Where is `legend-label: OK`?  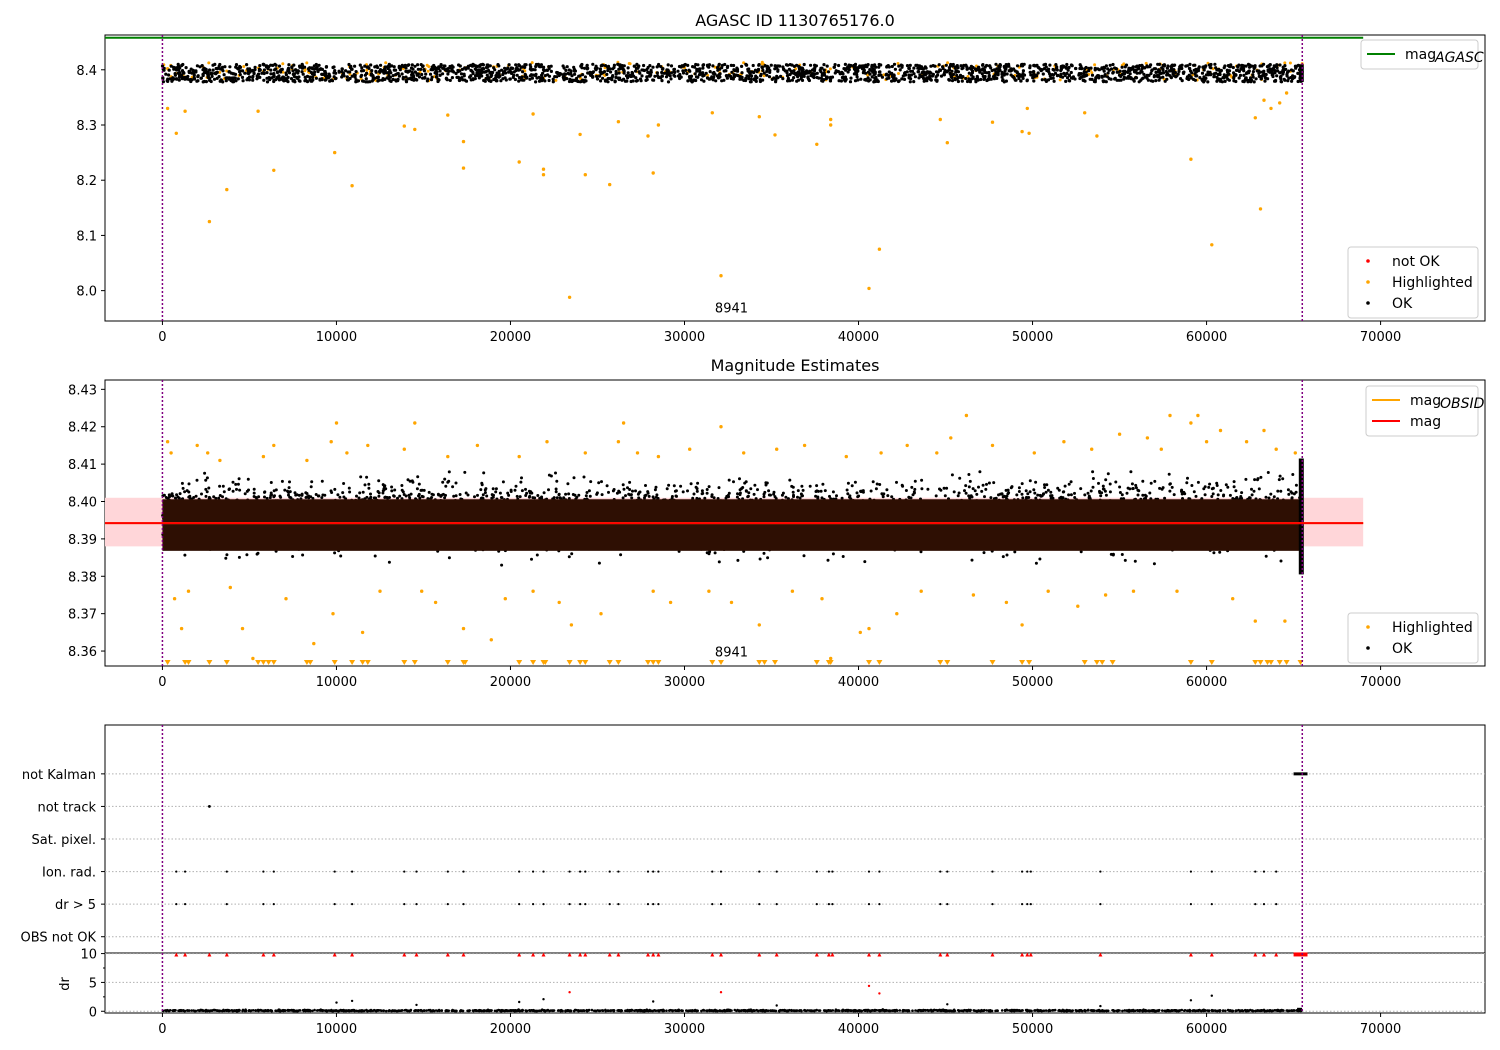
legend-label: OK is located at coordinates (1402, 304).